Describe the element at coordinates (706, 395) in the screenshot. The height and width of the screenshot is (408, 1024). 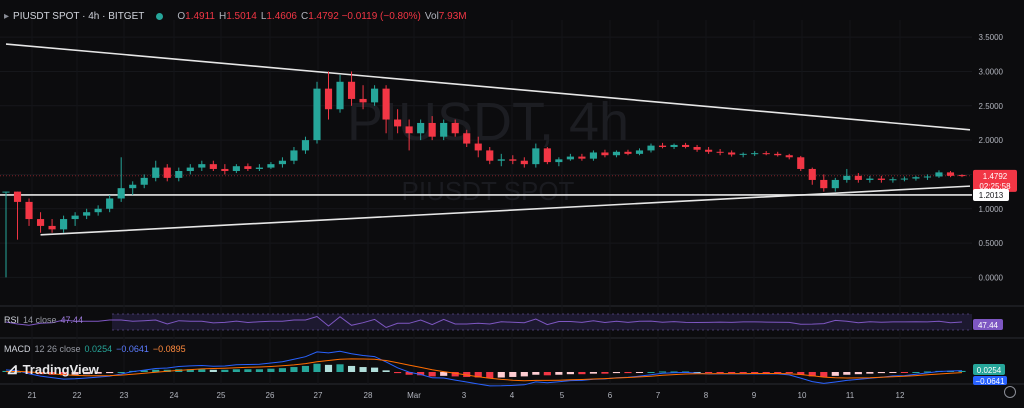
I see `x-tick-label: 8` at that location.